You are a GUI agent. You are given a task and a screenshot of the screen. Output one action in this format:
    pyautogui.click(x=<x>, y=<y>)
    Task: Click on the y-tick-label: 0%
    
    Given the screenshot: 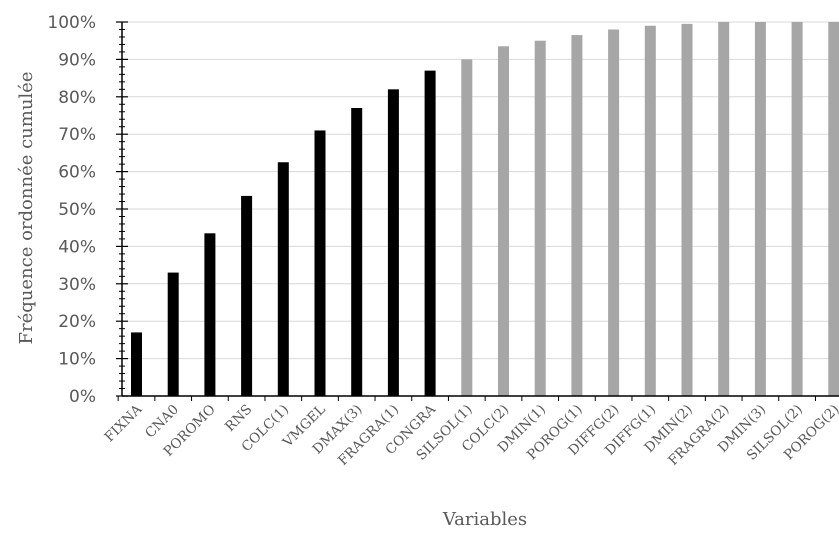 What is the action you would take?
    pyautogui.click(x=82, y=397)
    